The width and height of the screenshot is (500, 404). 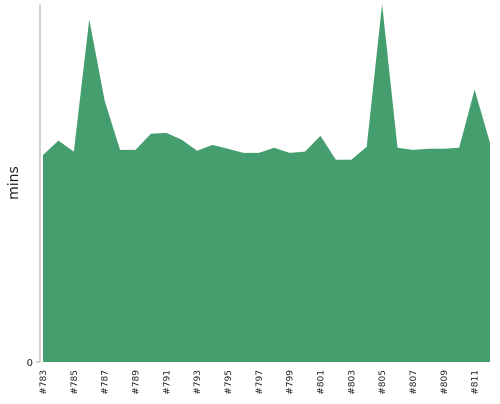 I want to click on x-tick-label: #791, so click(x=167, y=382).